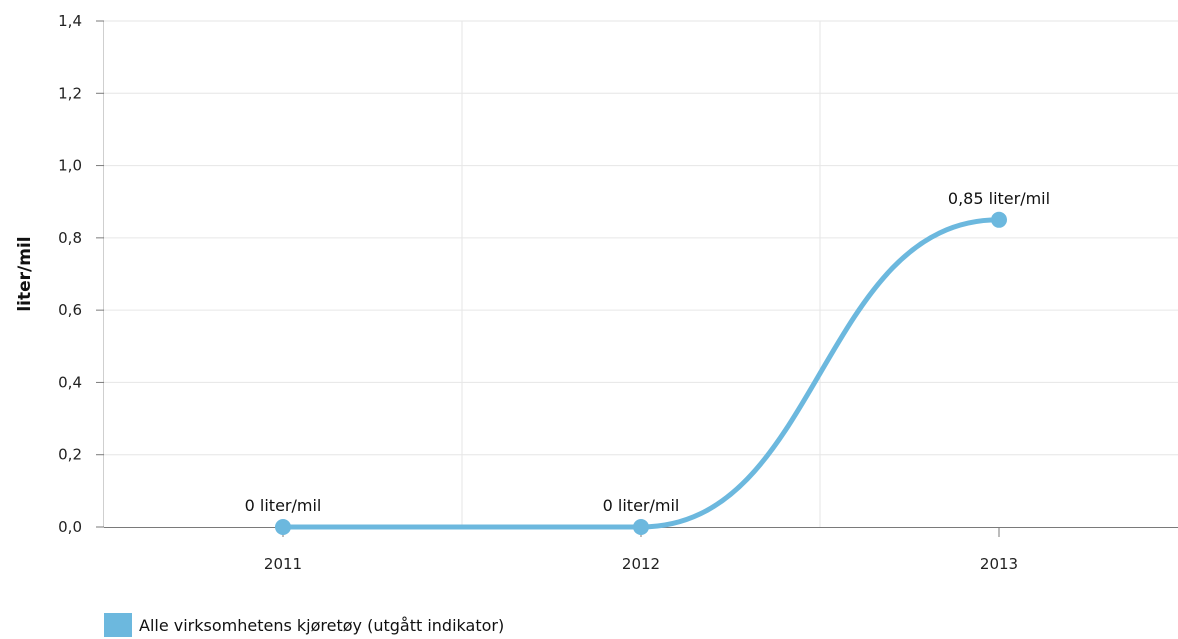 The height and width of the screenshot is (639, 1178). I want to click on y-tick-label: 1,4, so click(70, 21).